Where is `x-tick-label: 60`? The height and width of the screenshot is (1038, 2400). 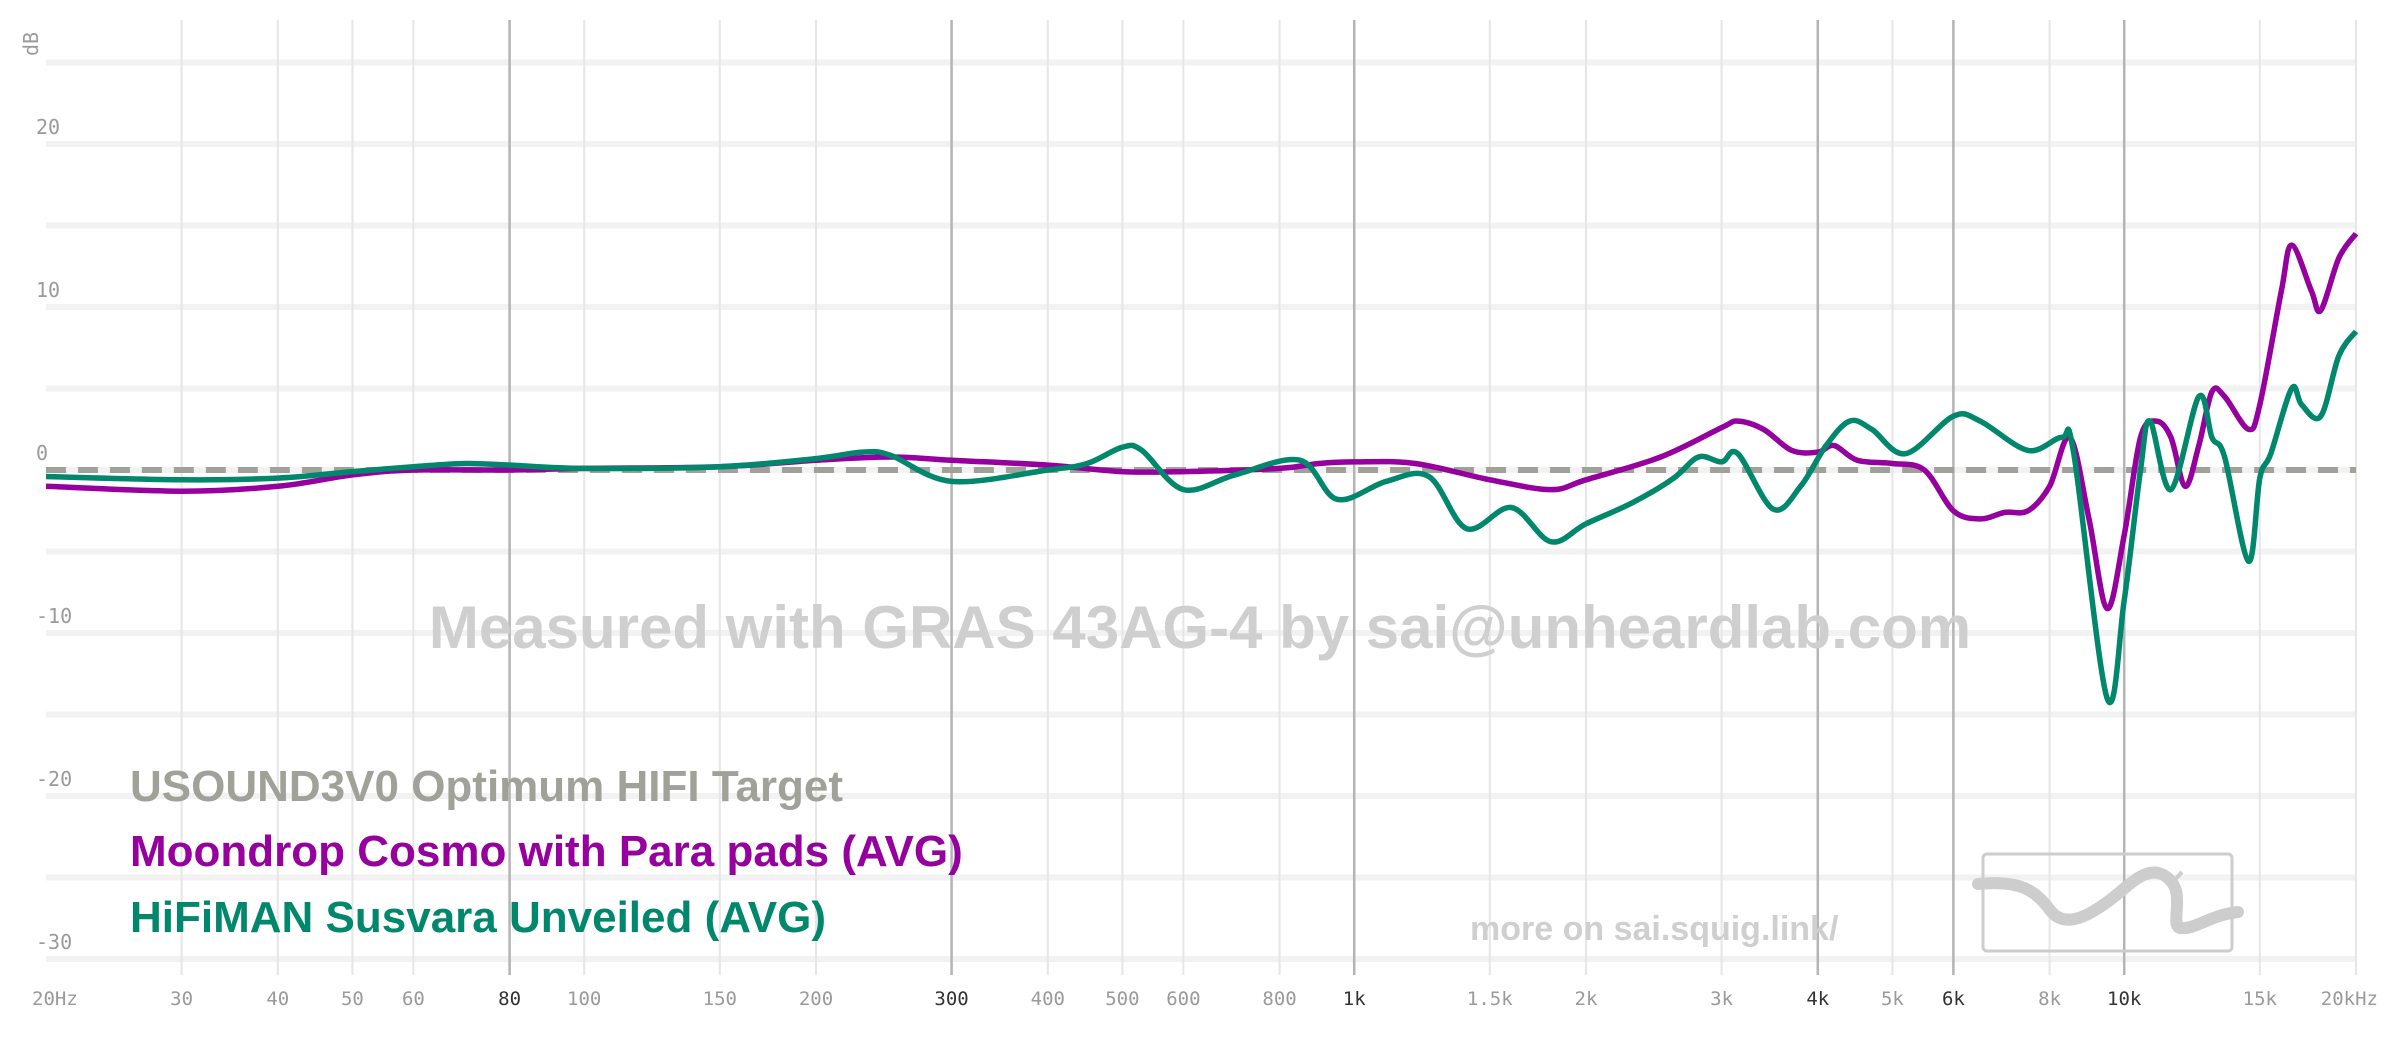 x-tick-label: 60 is located at coordinates (413, 999).